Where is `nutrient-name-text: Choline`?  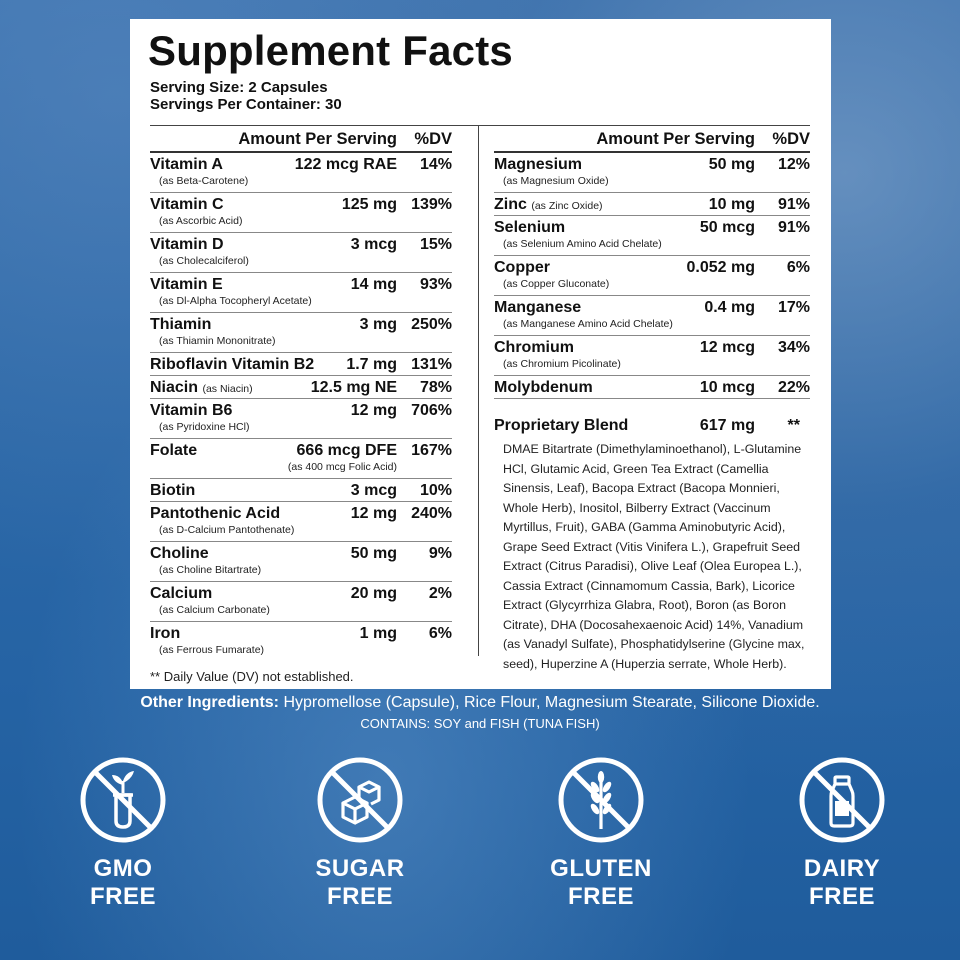
nutrient-name-text: Choline is located at coordinates (179, 553).